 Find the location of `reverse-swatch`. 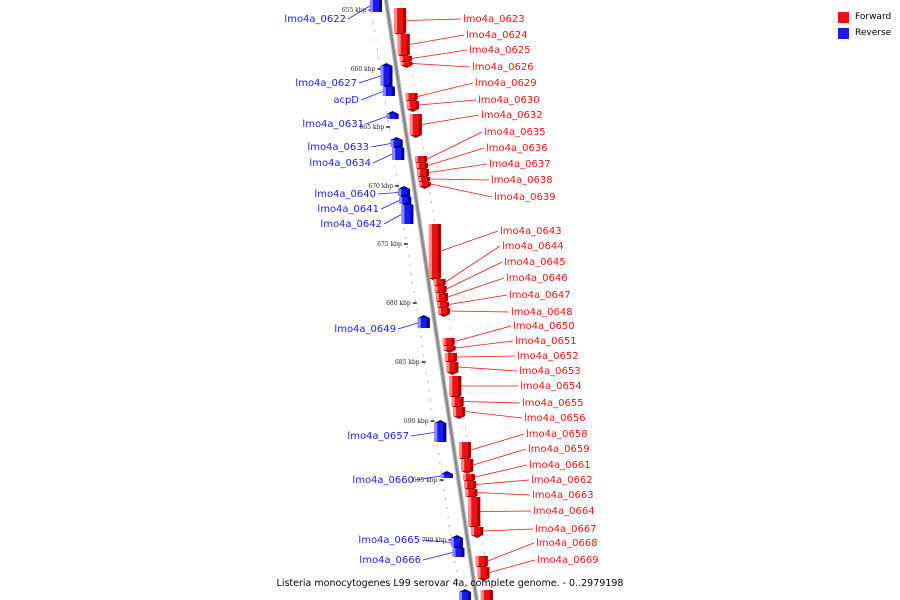

reverse-swatch is located at coordinates (843, 33).